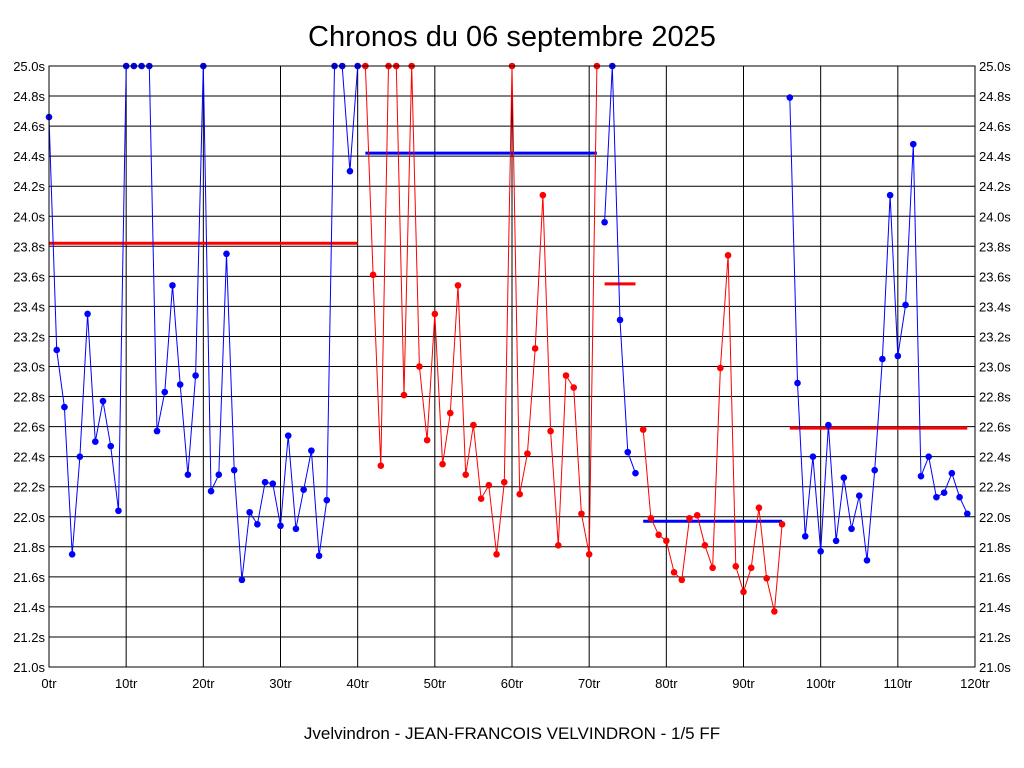 This screenshot has width=1024, height=768. I want to click on y-tick-label-left: 21.0s, so click(29, 667).